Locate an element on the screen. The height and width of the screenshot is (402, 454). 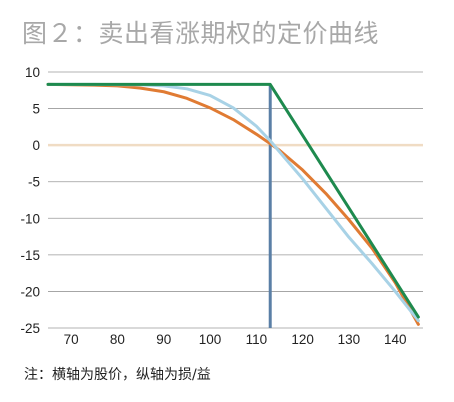
y-tick-label: 5 is located at coordinates (36, 109).